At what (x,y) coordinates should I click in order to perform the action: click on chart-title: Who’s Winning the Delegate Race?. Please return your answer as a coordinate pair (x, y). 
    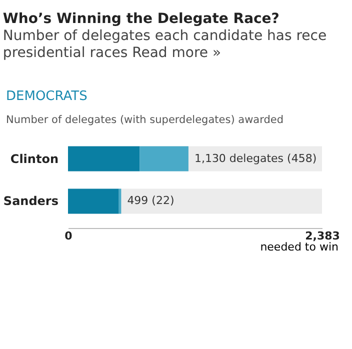
    Looking at the image, I should click on (141, 19).